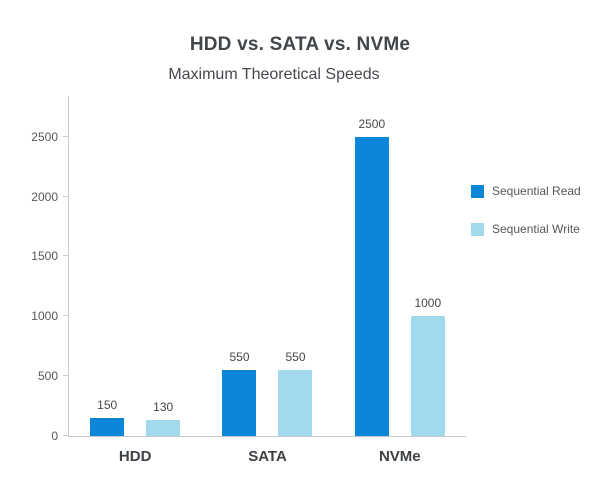 Image resolution: width=600 pixels, height=500 pixels. Describe the element at coordinates (107, 405) in the screenshot. I see `bar-value-label: 150` at that location.